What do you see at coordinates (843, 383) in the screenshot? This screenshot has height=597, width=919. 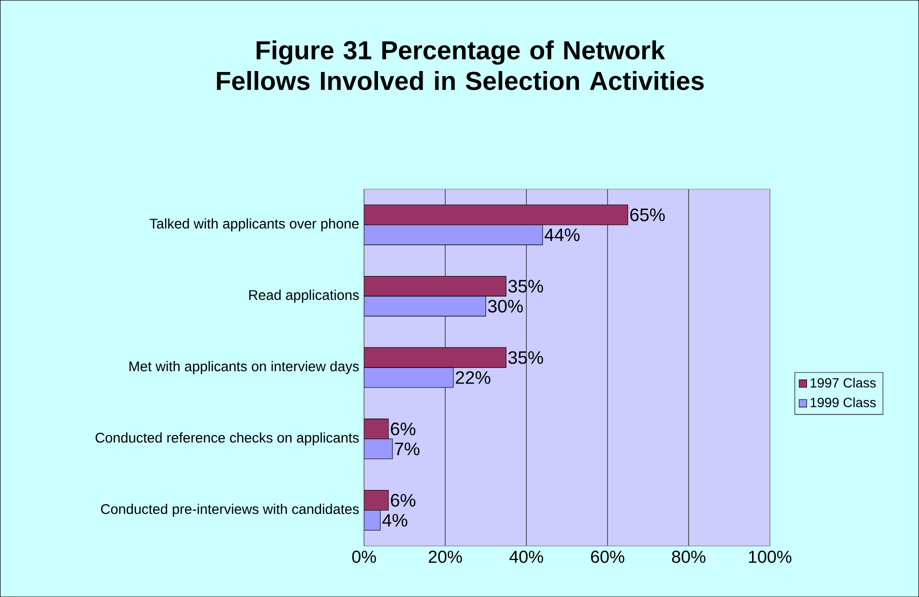 I see `legend-label: 1997 Class` at bounding box center [843, 383].